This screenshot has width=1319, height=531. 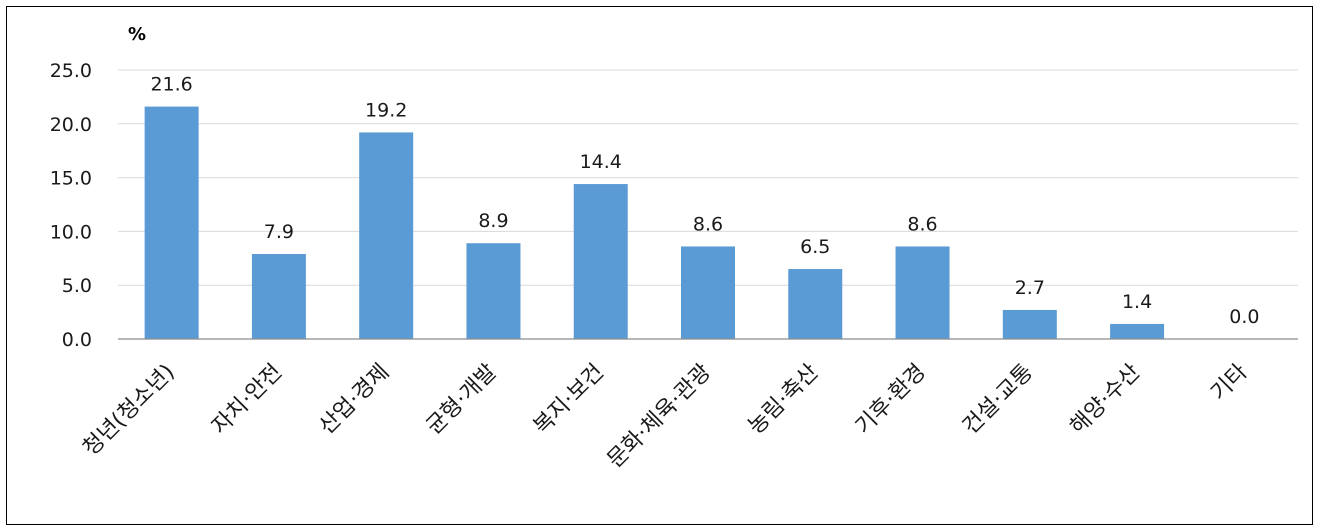 I want to click on data-label: 19.2, so click(x=386, y=110).